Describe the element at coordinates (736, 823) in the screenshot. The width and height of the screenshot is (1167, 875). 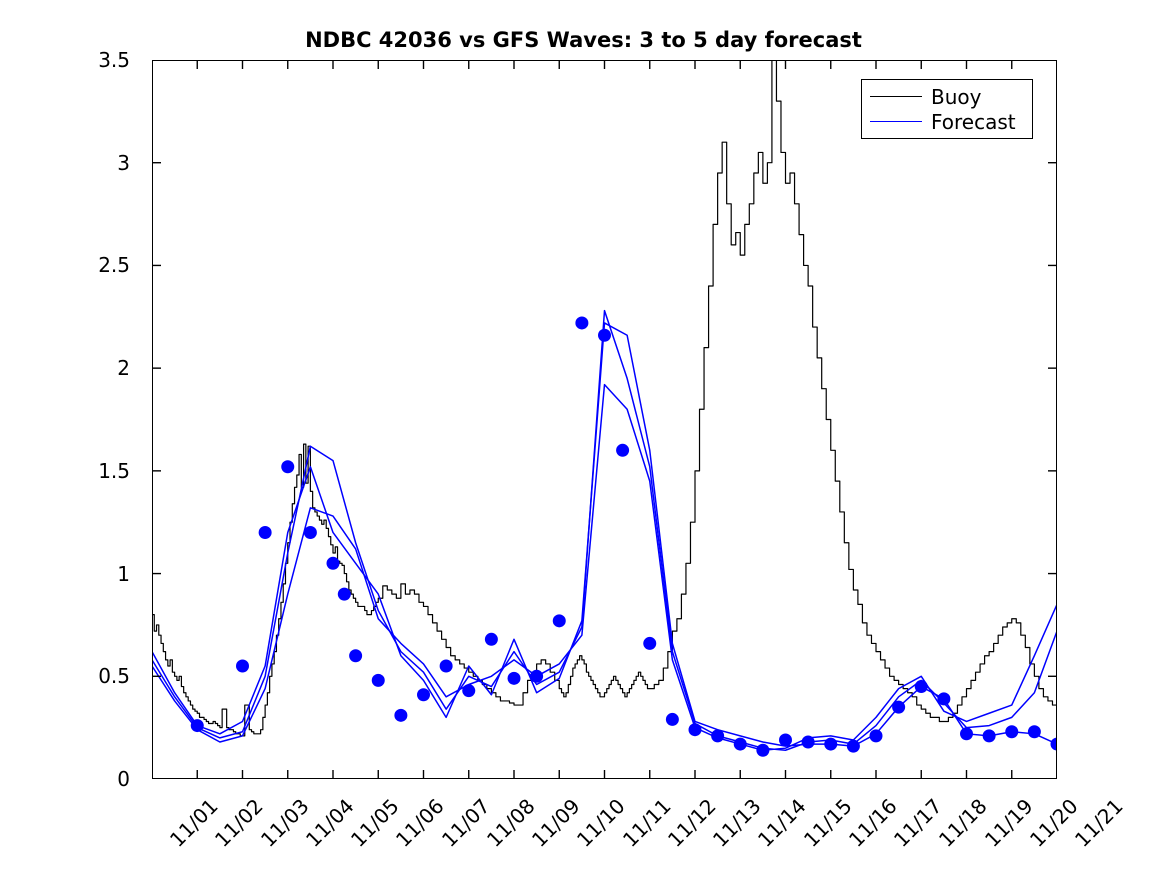
I see `x-tick-label: 11/13` at that location.